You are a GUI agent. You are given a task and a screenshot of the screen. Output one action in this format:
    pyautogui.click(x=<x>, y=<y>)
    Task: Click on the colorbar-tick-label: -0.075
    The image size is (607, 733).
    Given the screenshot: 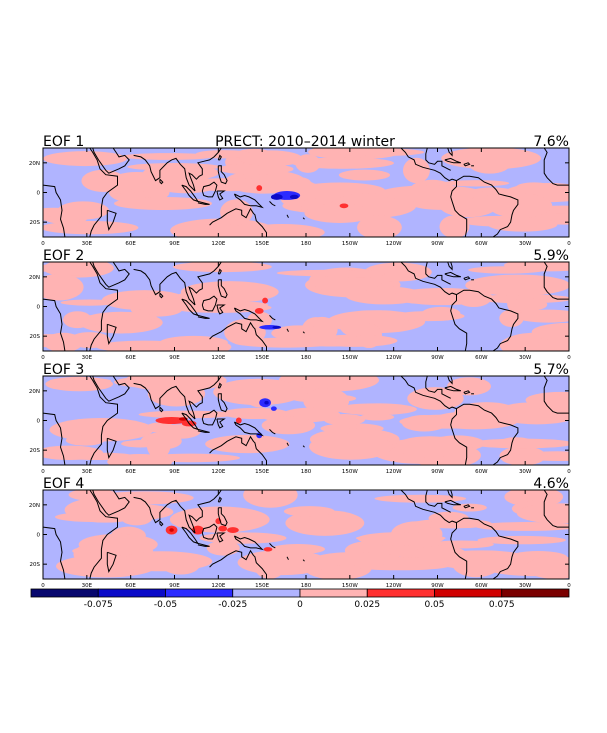 What is the action you would take?
    pyautogui.click(x=98, y=605)
    